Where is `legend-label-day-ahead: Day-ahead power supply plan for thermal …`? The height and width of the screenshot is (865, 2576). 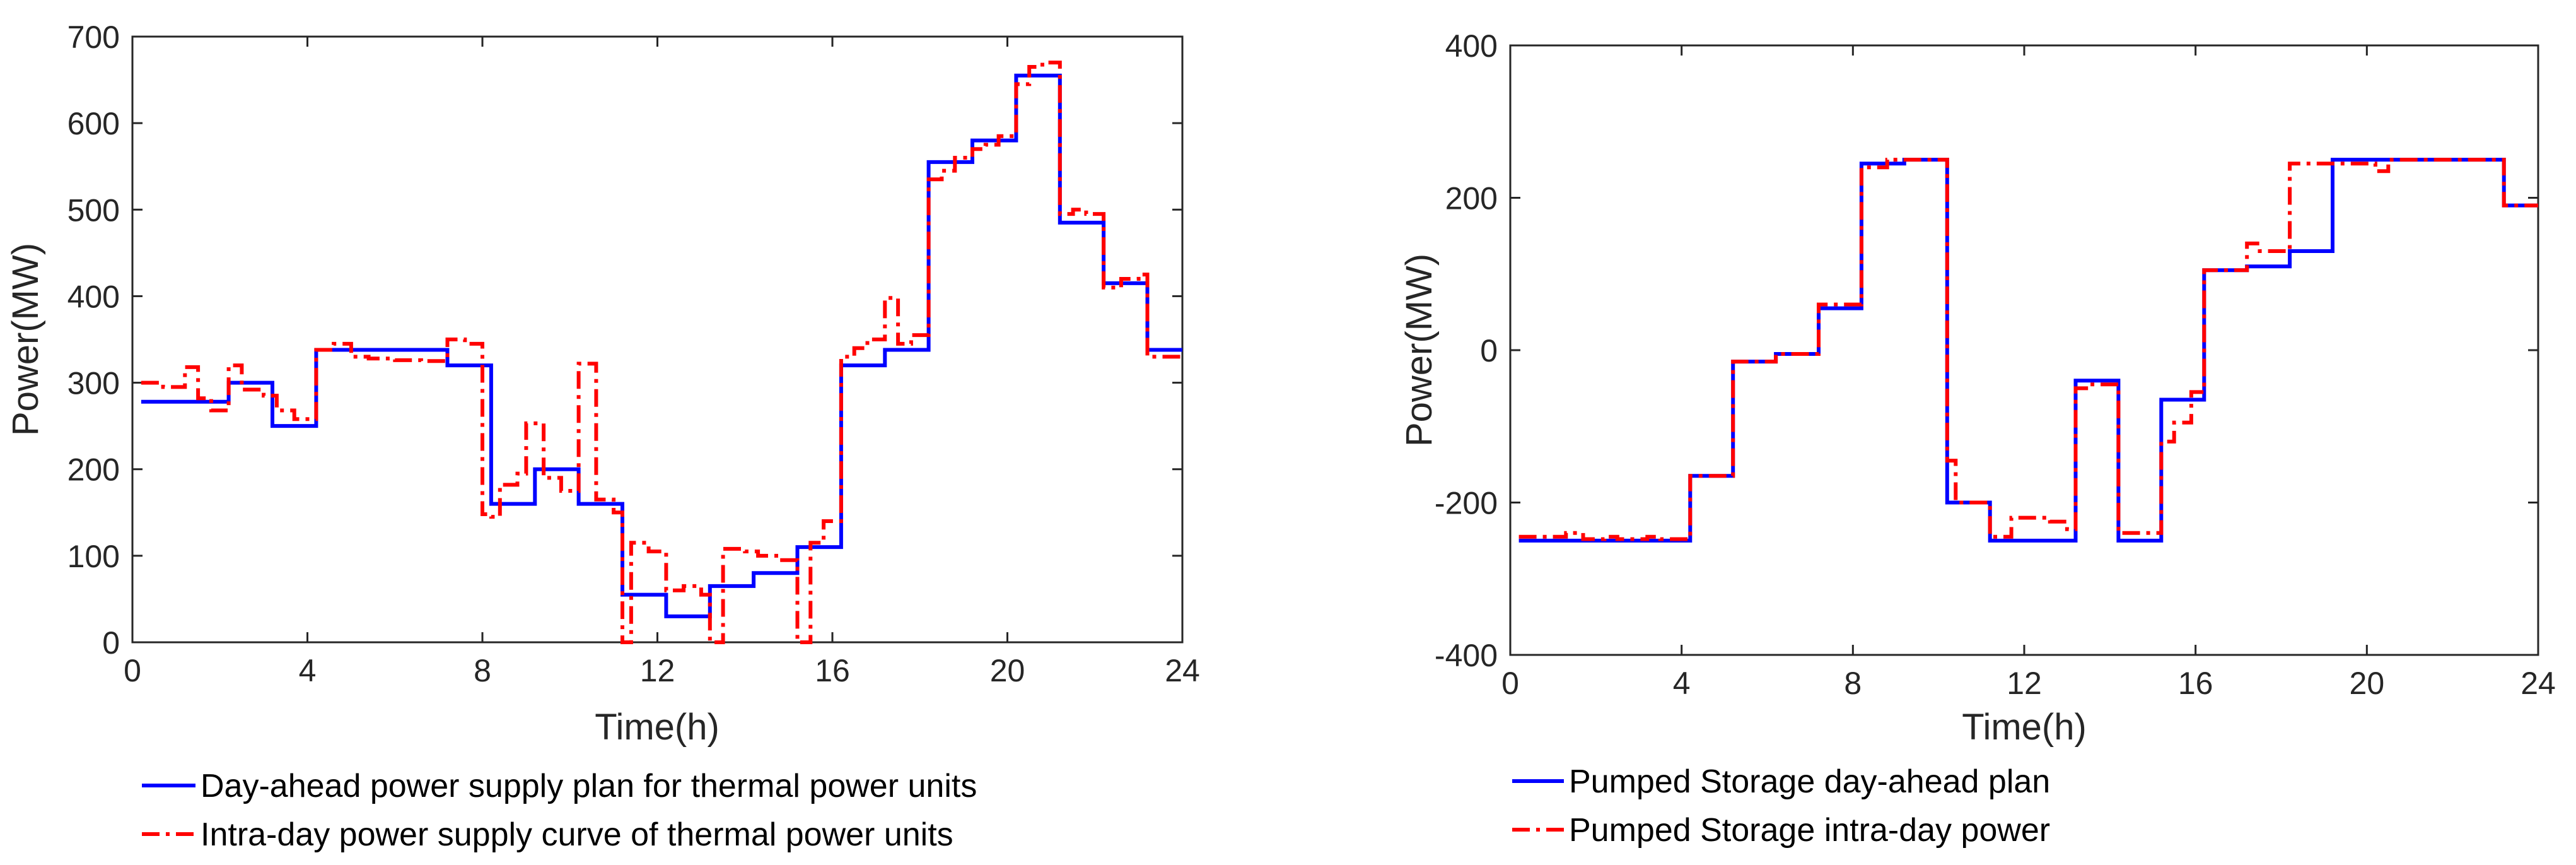
legend-label-day-ahead: Day-ahead power supply plan for thermal … is located at coordinates (589, 786).